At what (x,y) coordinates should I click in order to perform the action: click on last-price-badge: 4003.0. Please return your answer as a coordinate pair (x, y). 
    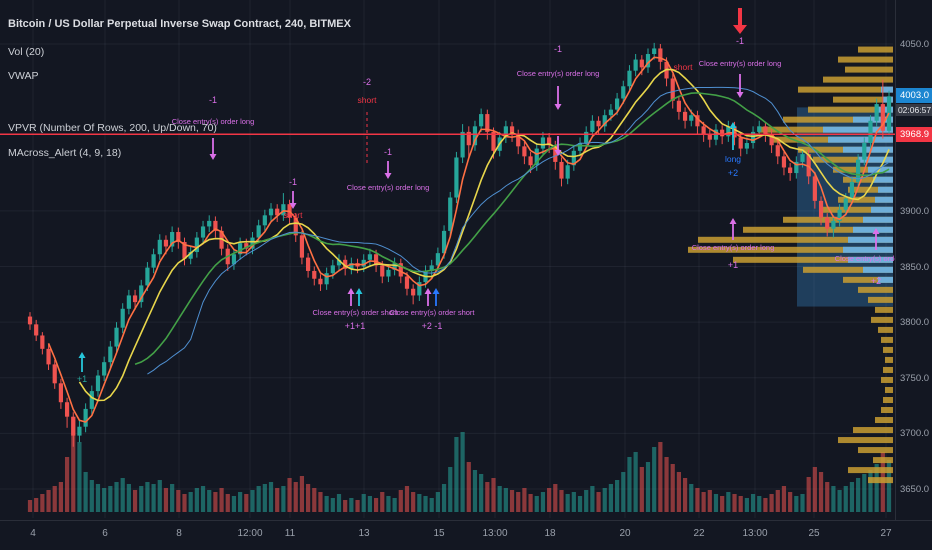
    Looking at the image, I should click on (914, 96).